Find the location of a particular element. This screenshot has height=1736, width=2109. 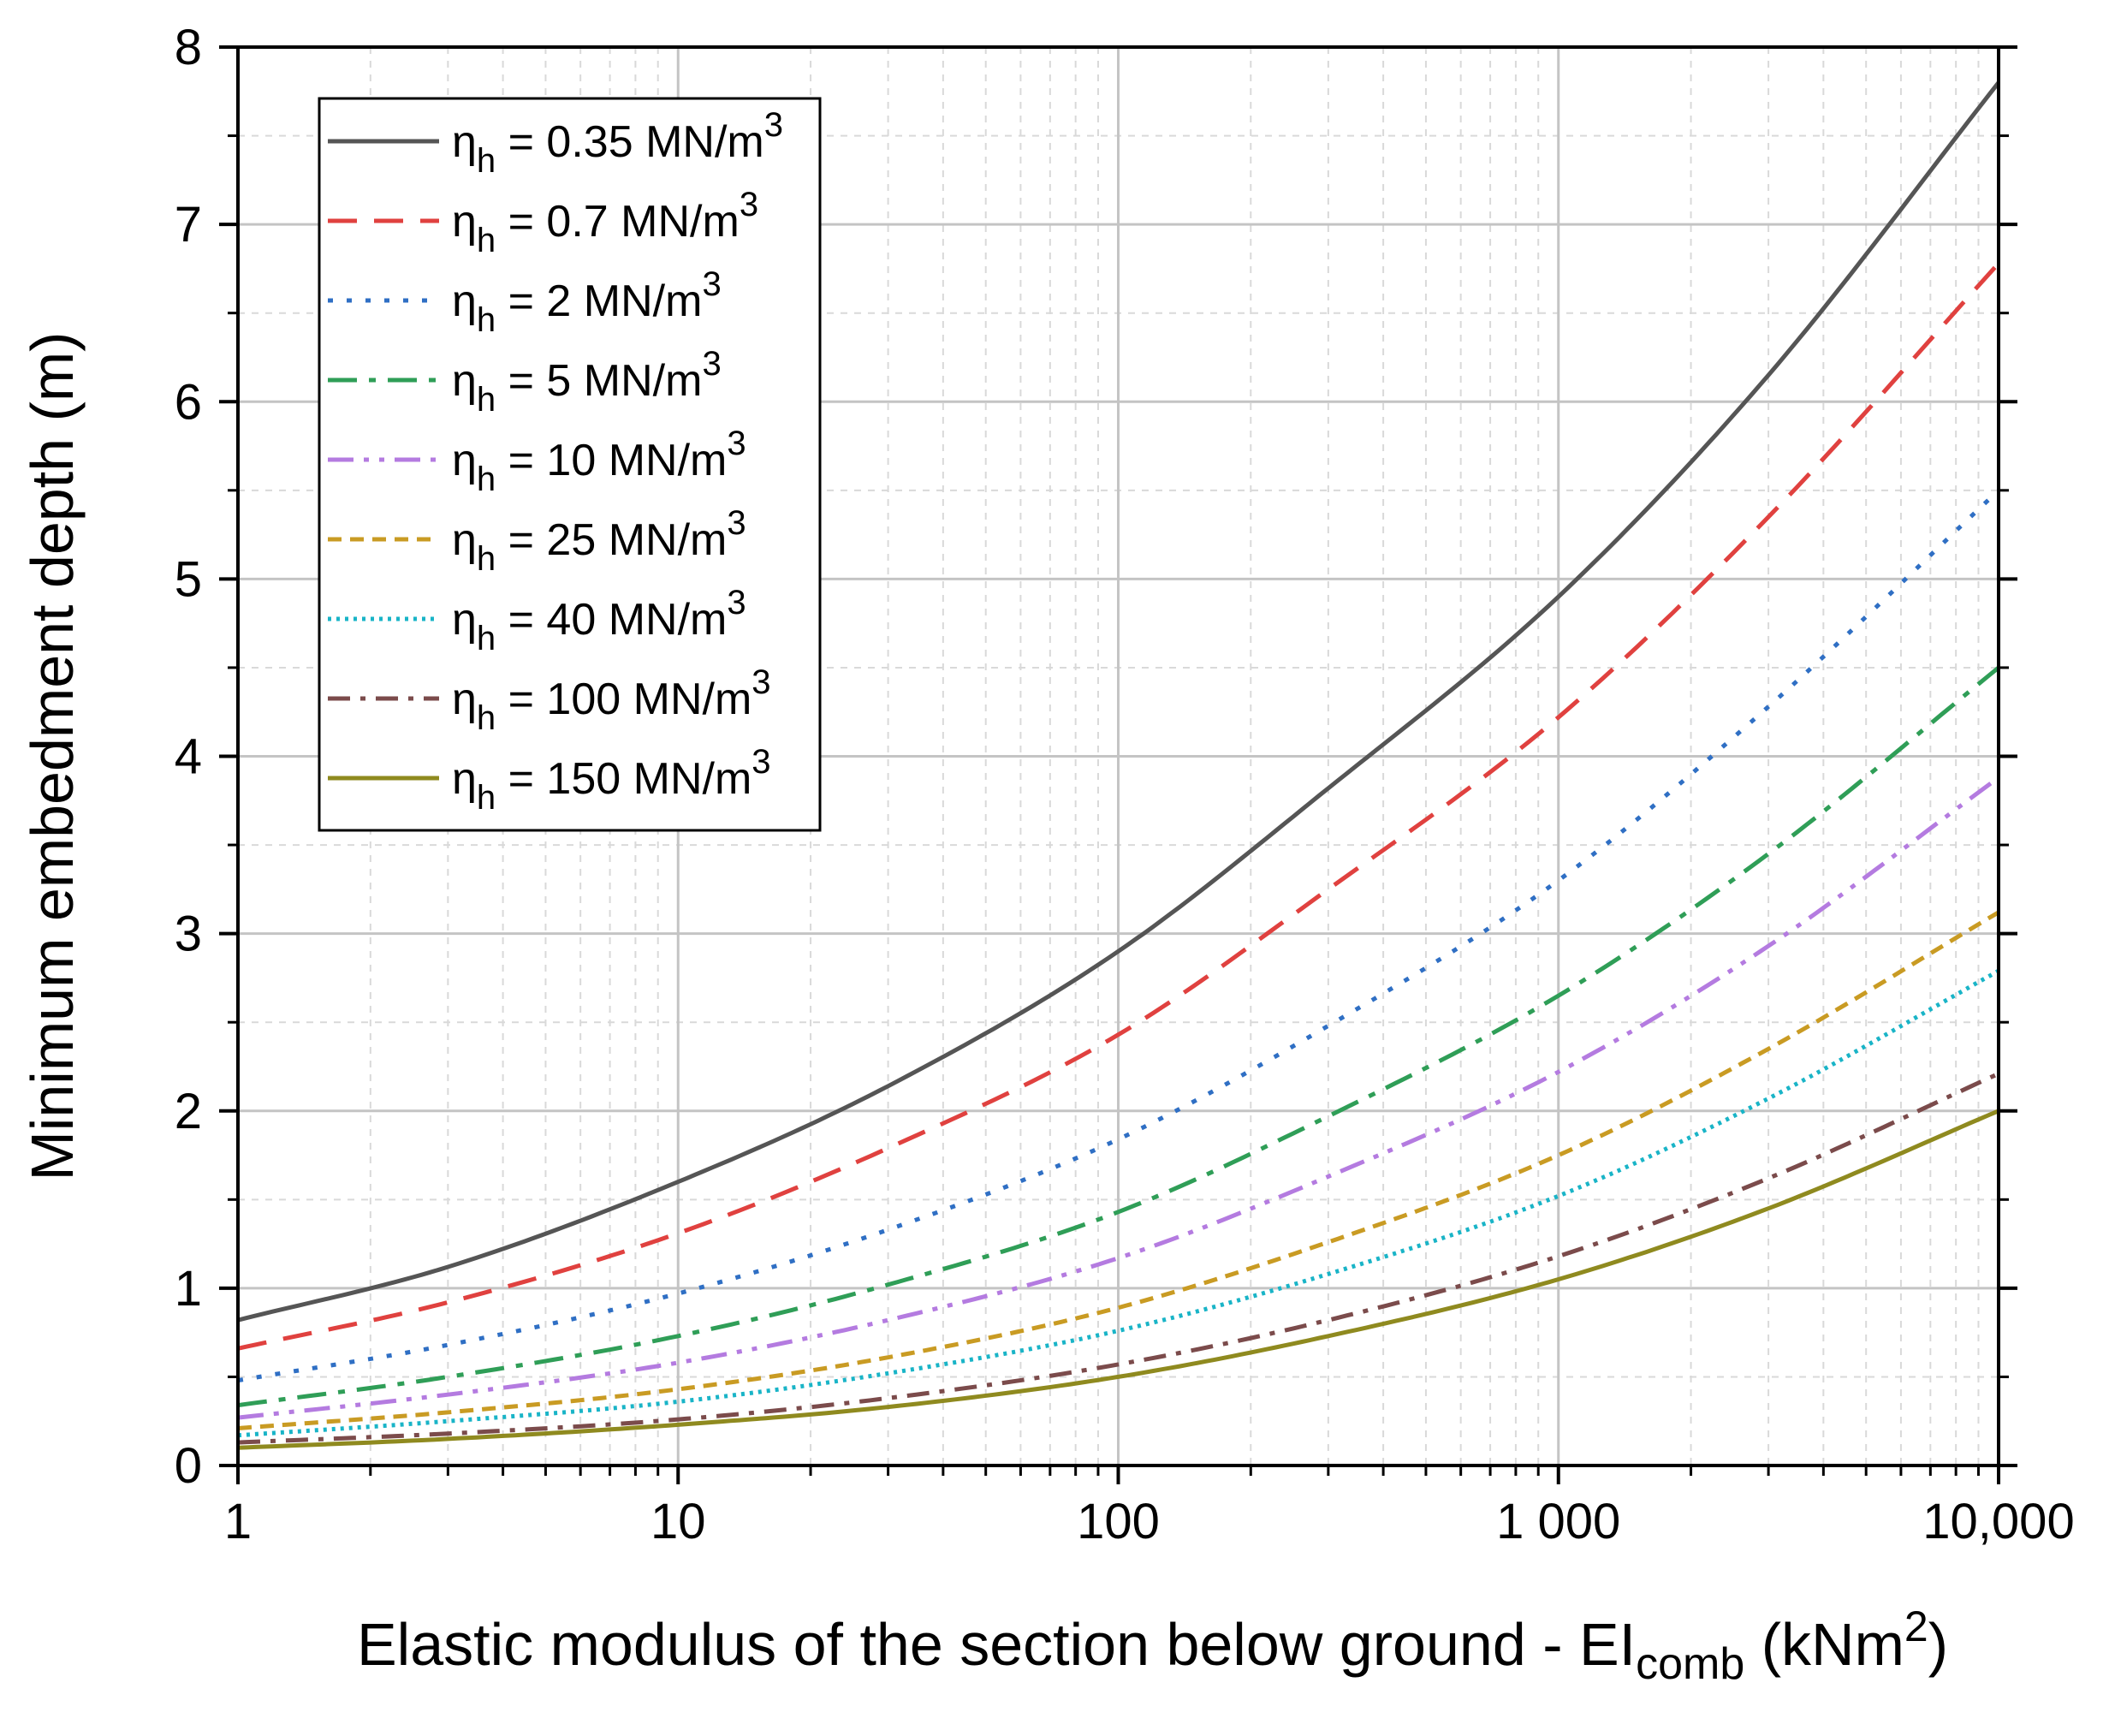

legend-item: ηh = 2 MN/m3 is located at coordinates (525, 302).